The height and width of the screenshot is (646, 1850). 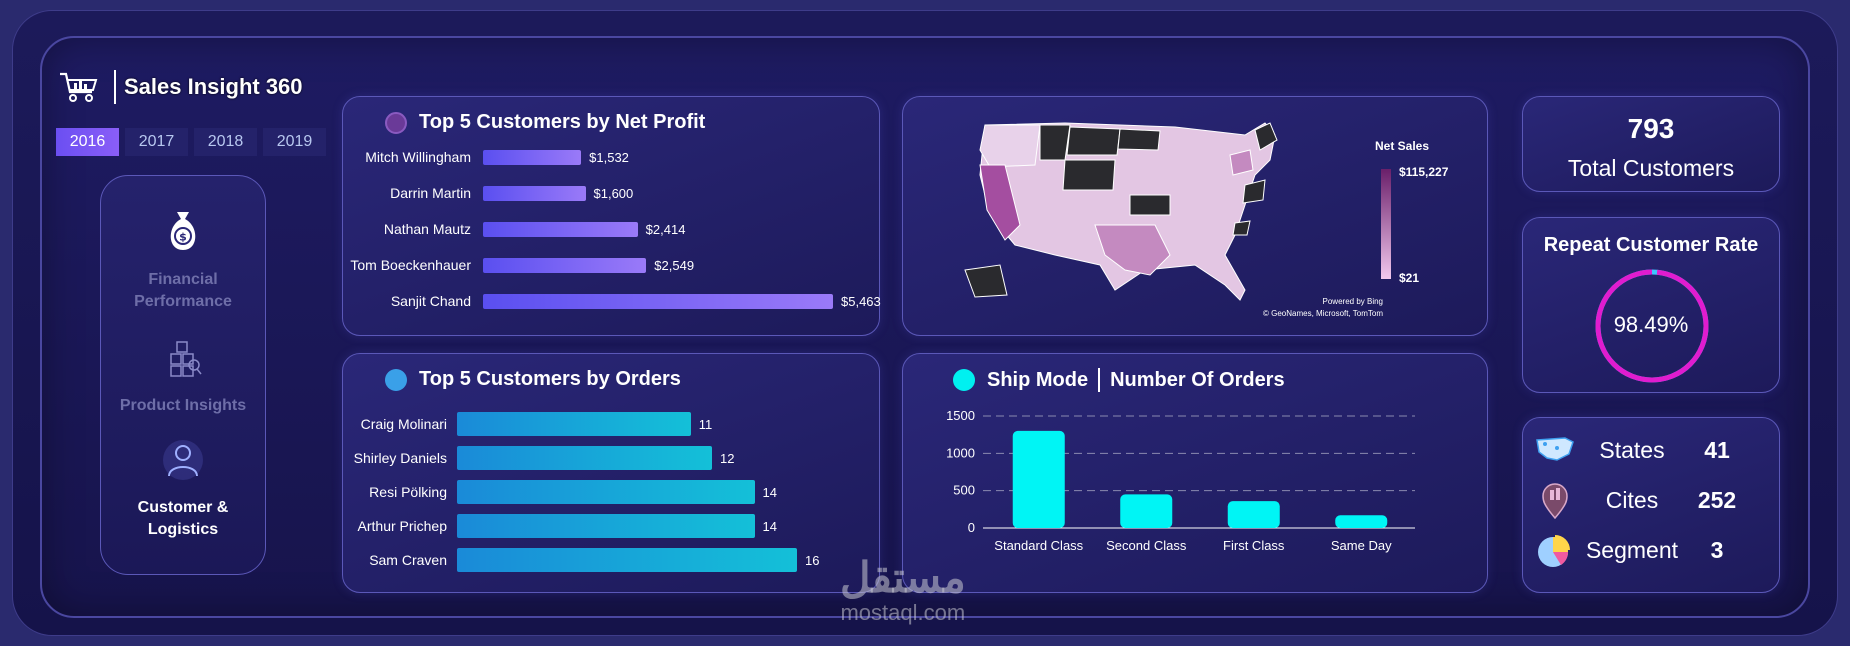 I want to click on map-legend-gradient, so click(x=1386, y=224).